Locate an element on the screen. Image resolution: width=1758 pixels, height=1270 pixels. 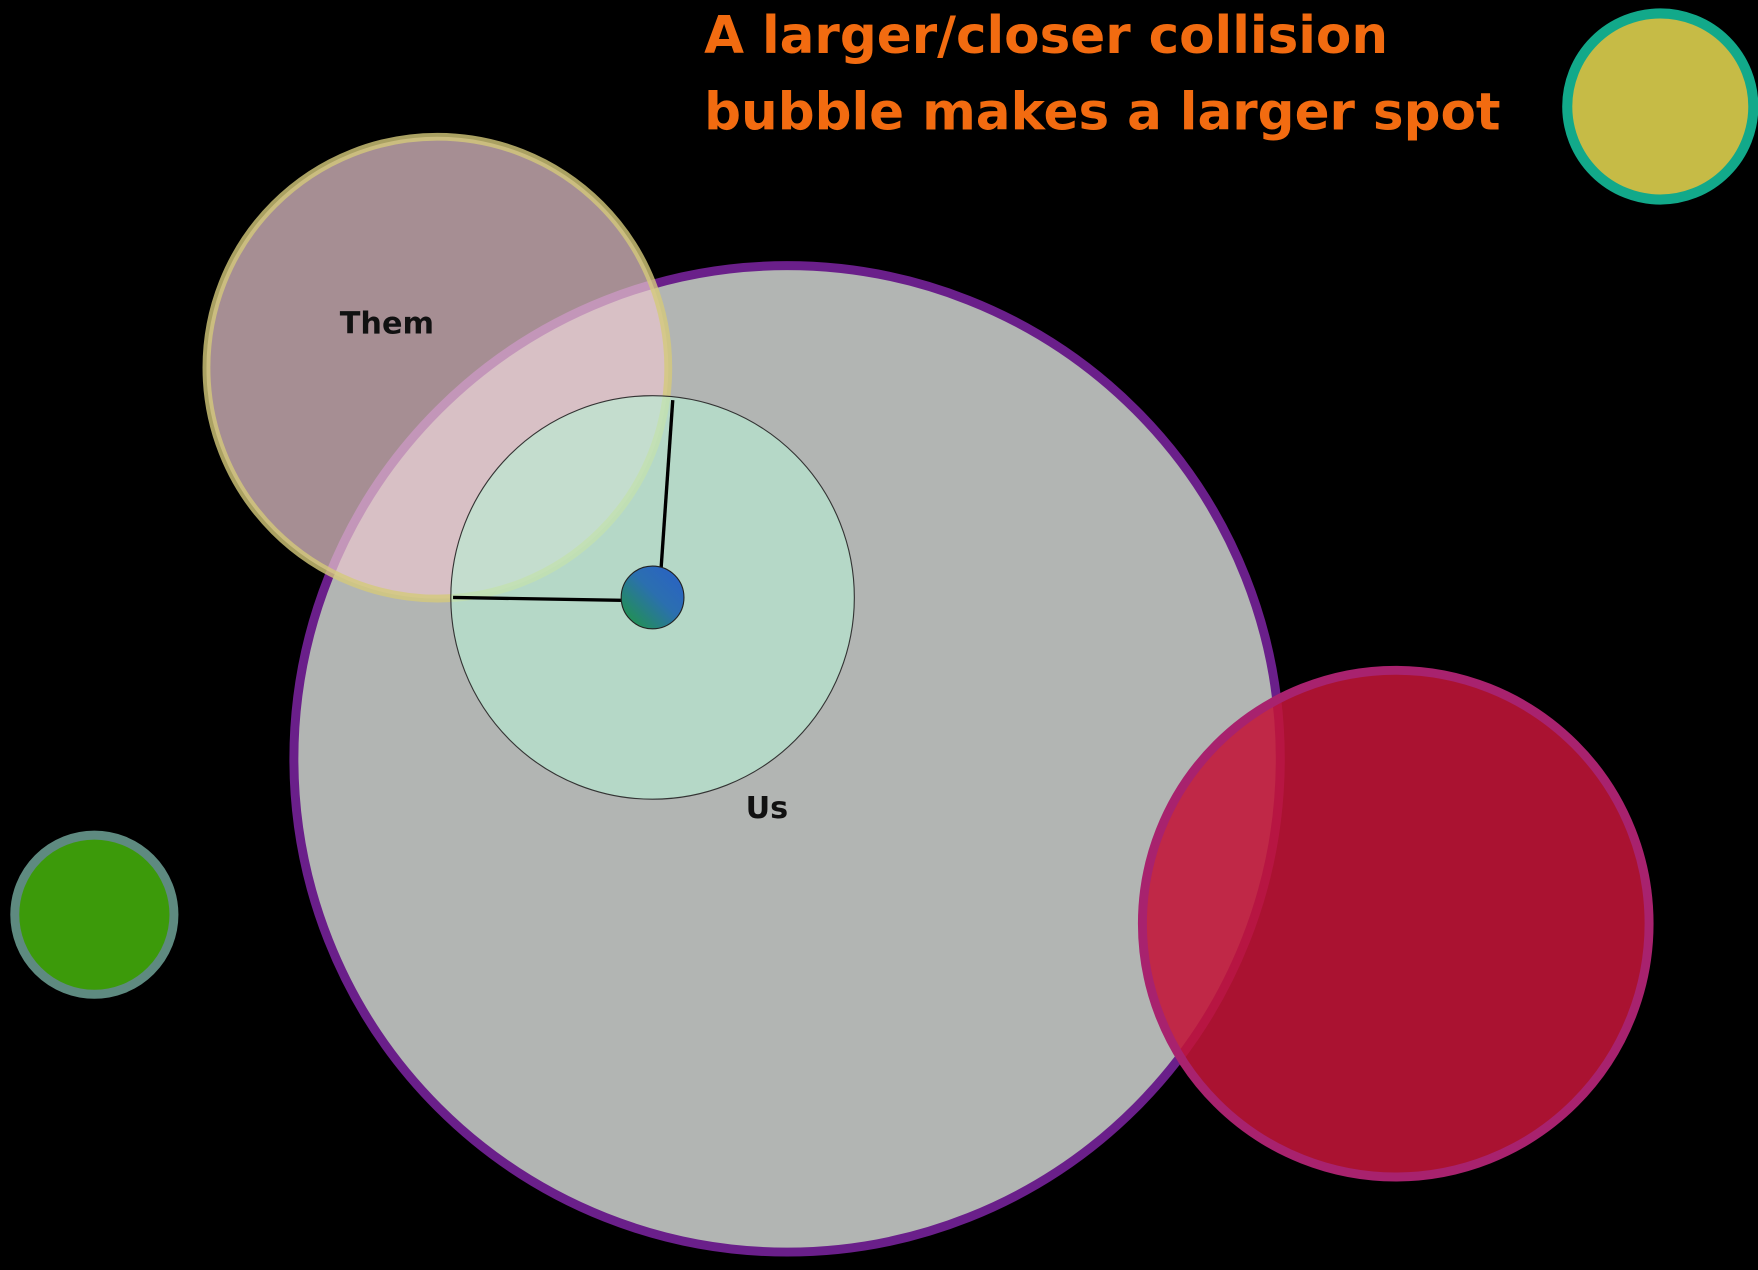
green-bubble is located at coordinates (94, 914).